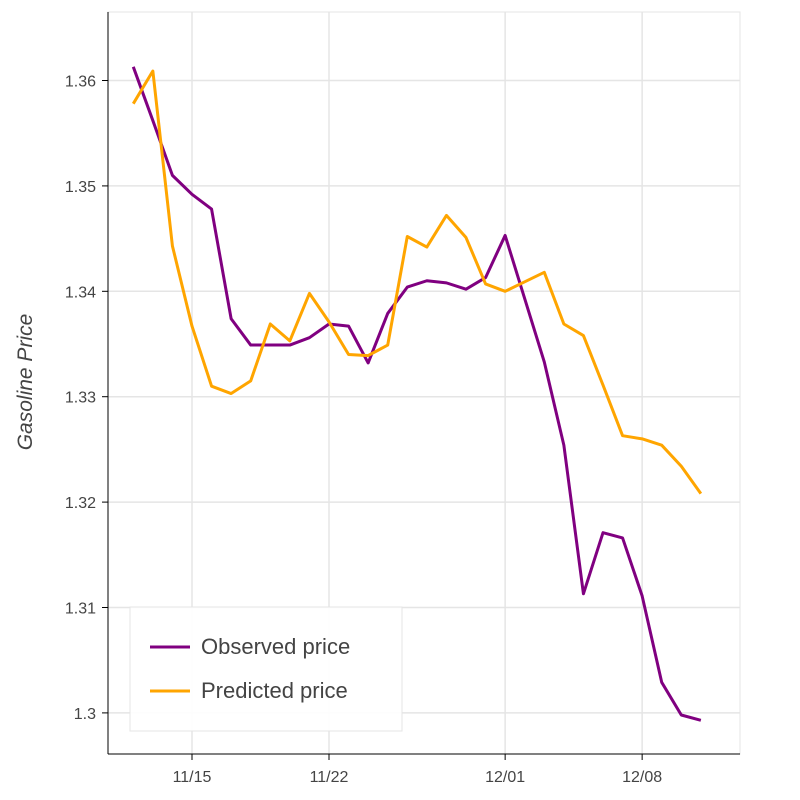 The width and height of the screenshot is (800, 800). What do you see at coordinates (192, 777) in the screenshot?
I see `x-tick-label: 11/15` at bounding box center [192, 777].